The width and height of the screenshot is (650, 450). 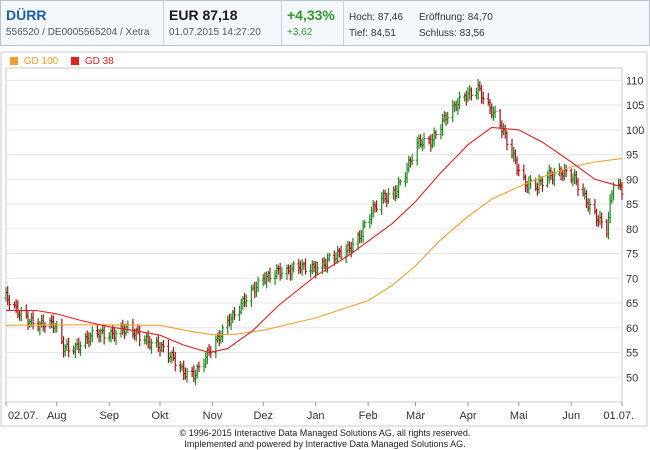 I want to click on legend-item-gd38: GD 38, so click(x=92, y=61).